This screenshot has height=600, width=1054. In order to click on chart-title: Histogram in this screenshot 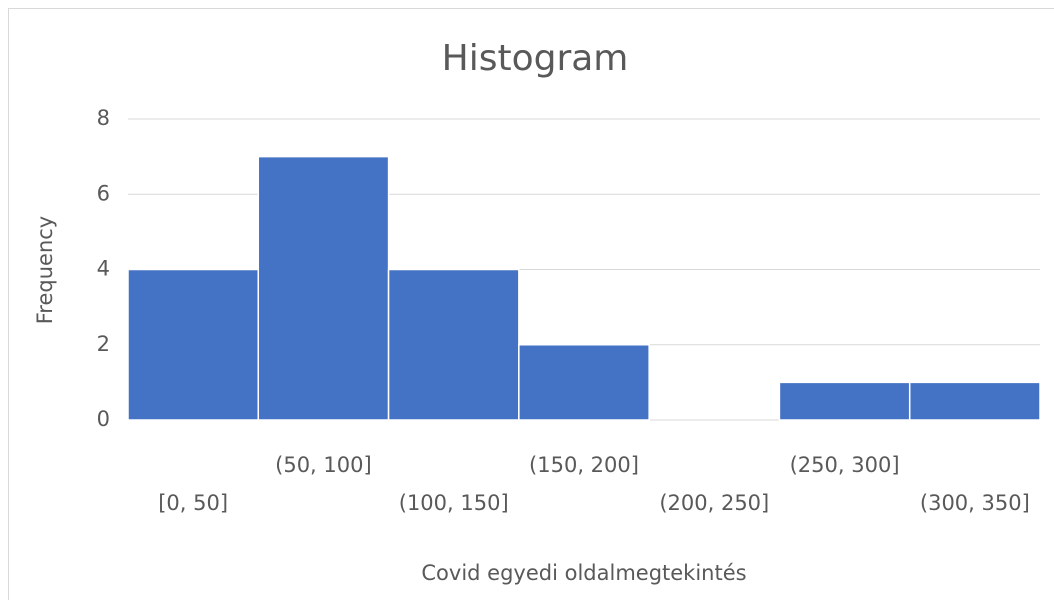, I will do `click(535, 58)`.